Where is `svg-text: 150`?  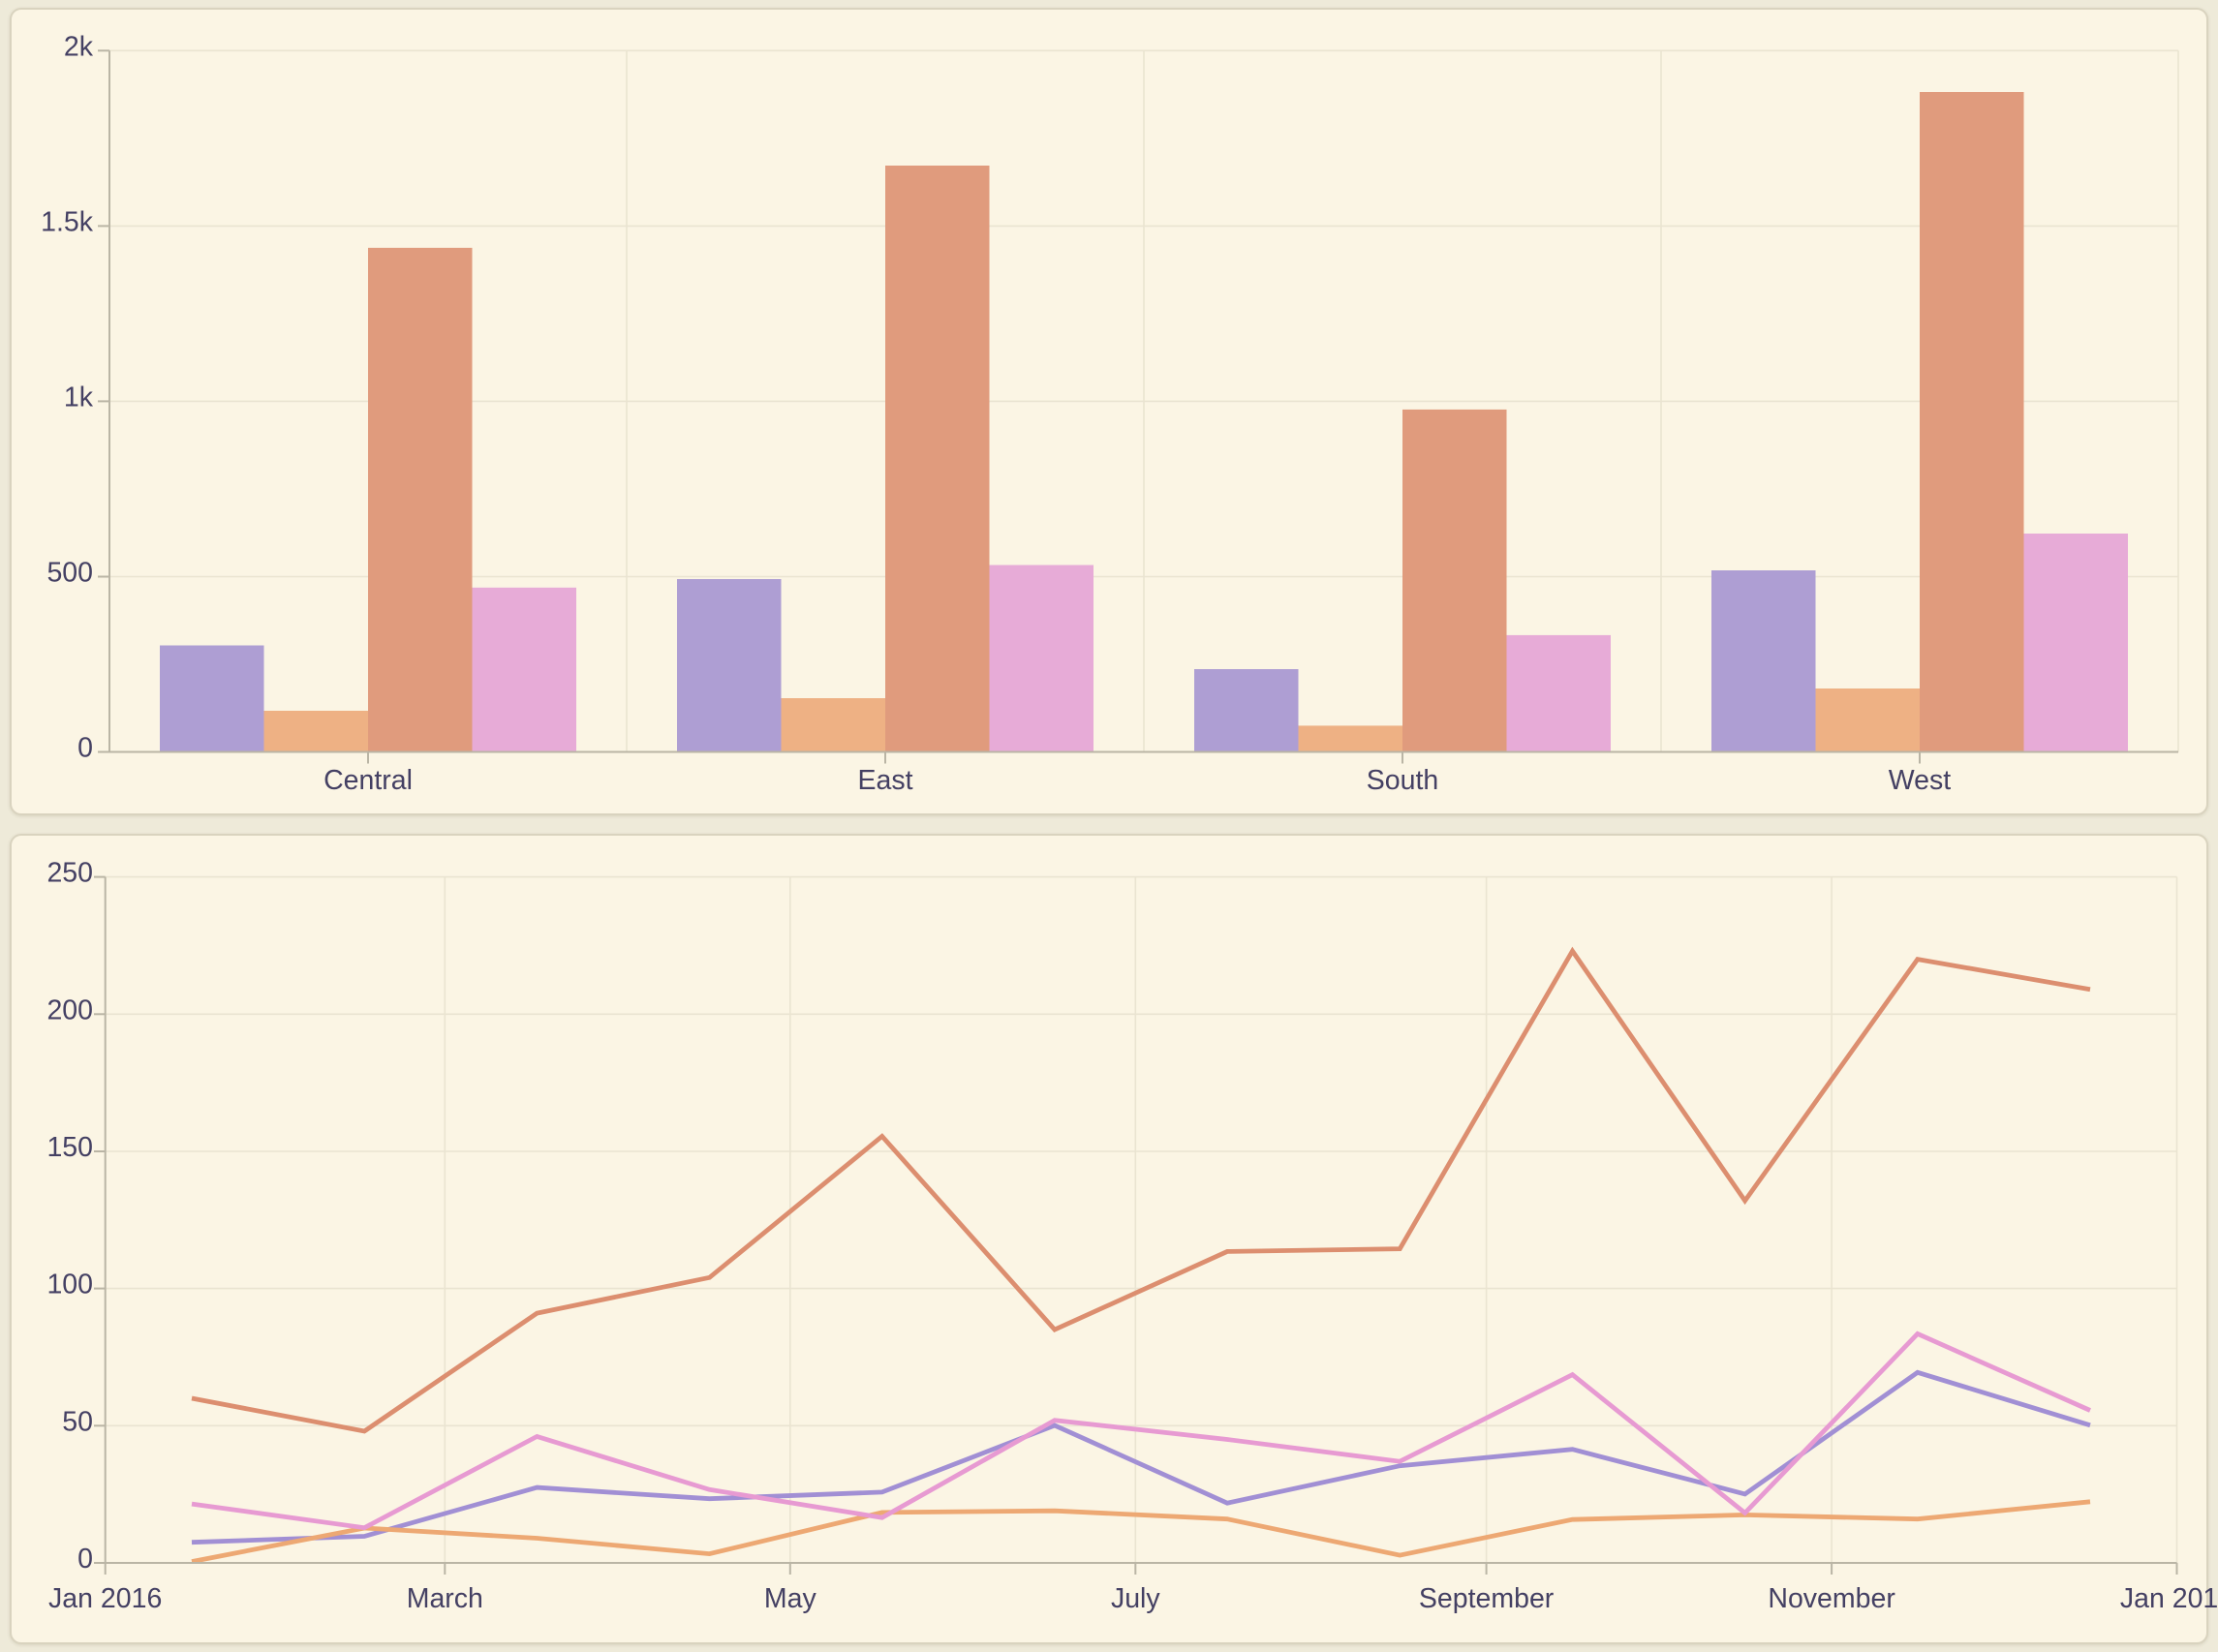 svg-text: 150 is located at coordinates (69, 1147).